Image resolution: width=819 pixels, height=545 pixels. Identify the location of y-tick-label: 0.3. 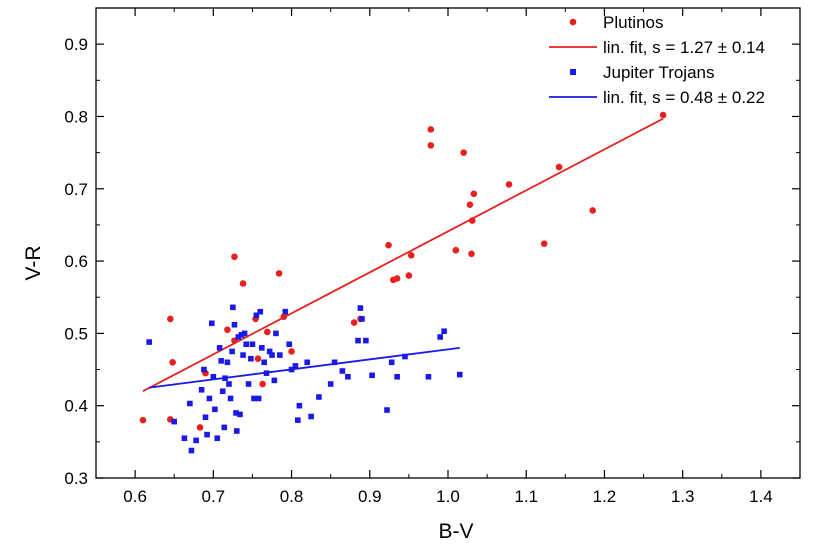
(76, 478).